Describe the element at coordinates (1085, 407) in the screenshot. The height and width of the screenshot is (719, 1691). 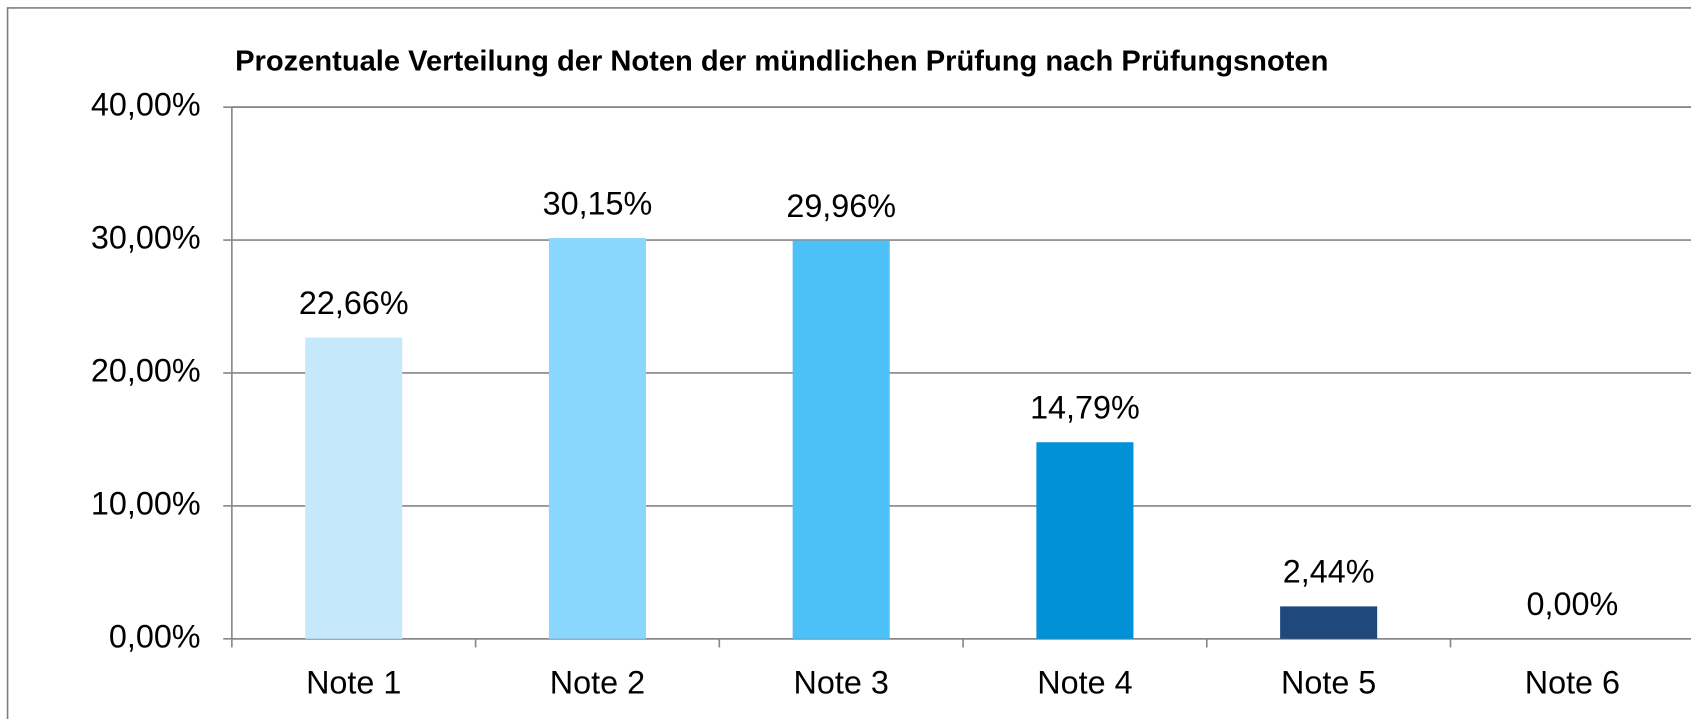
I see `data-label: 14,79%` at that location.